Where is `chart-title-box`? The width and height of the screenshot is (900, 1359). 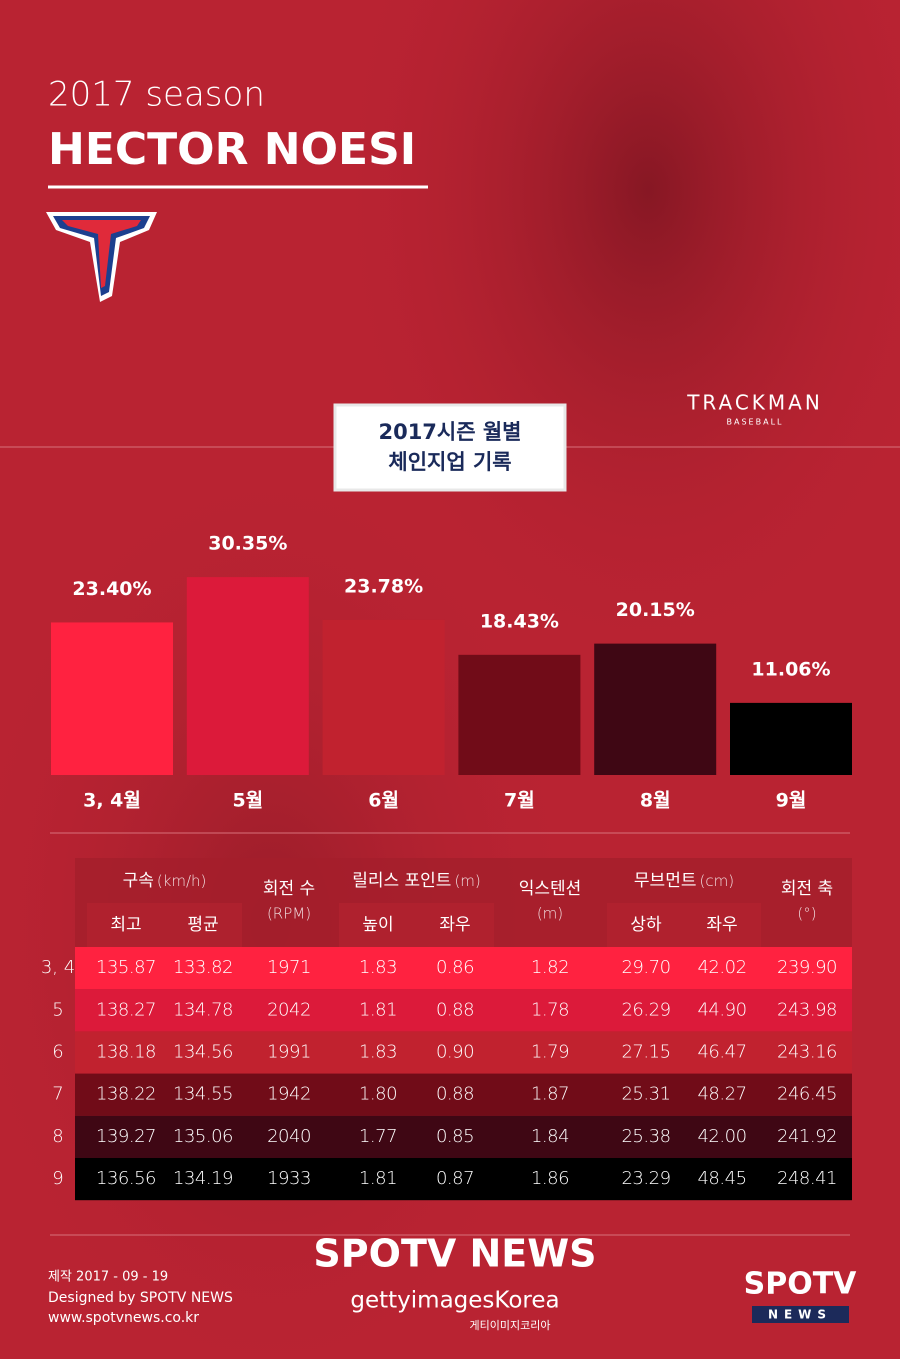
chart-title-box is located at coordinates (450, 447).